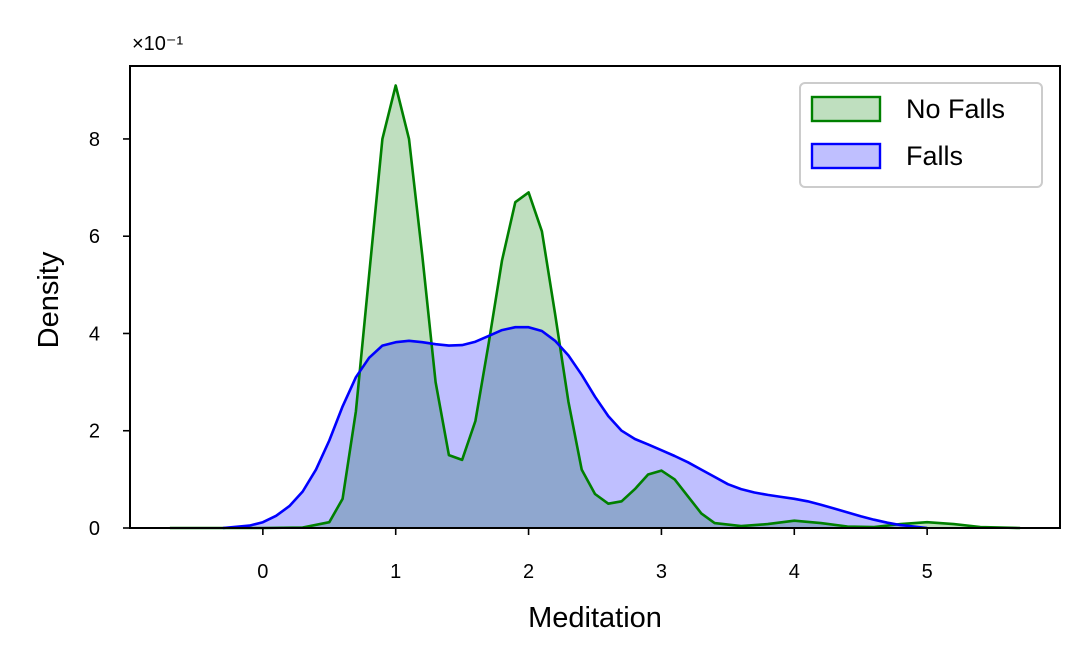 The image size is (1088, 666). What do you see at coordinates (94, 334) in the screenshot?
I see `y-tick-label: 4` at bounding box center [94, 334].